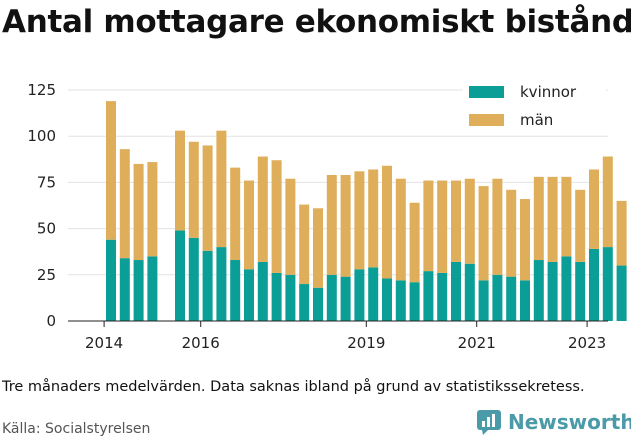  I want to click on source-credit: Källa: Socialstyrelsen, so click(76, 429).